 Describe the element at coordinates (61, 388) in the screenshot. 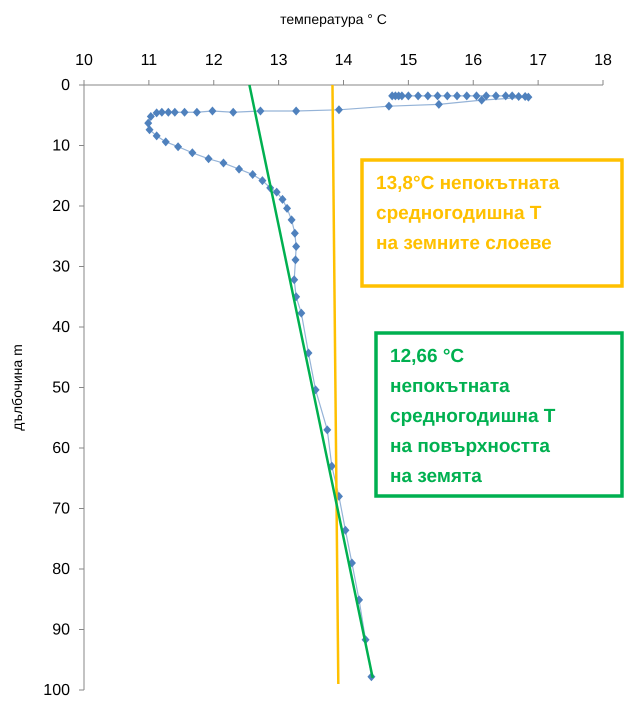

I see `y-tick-label: 50` at that location.